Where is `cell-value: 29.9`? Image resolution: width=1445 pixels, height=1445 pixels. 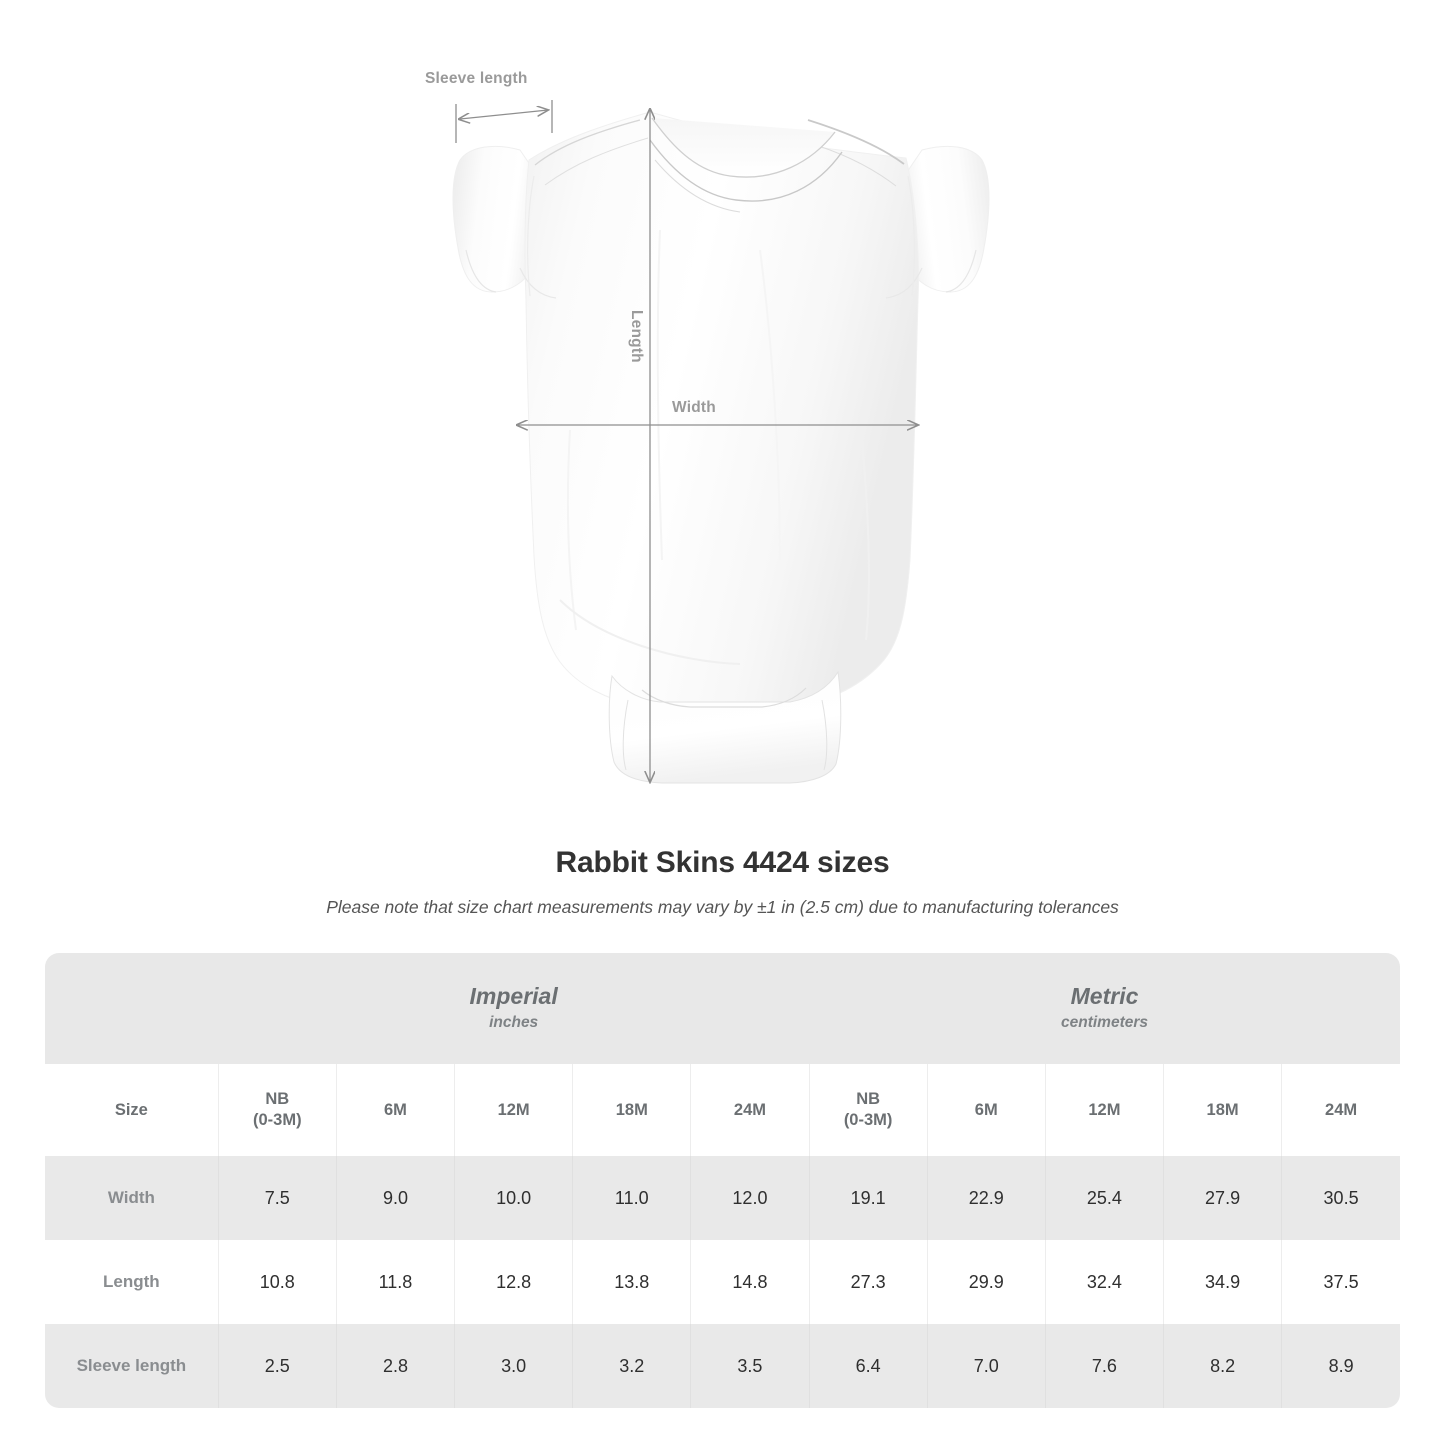
cell-value: 29.9 is located at coordinates (986, 1282).